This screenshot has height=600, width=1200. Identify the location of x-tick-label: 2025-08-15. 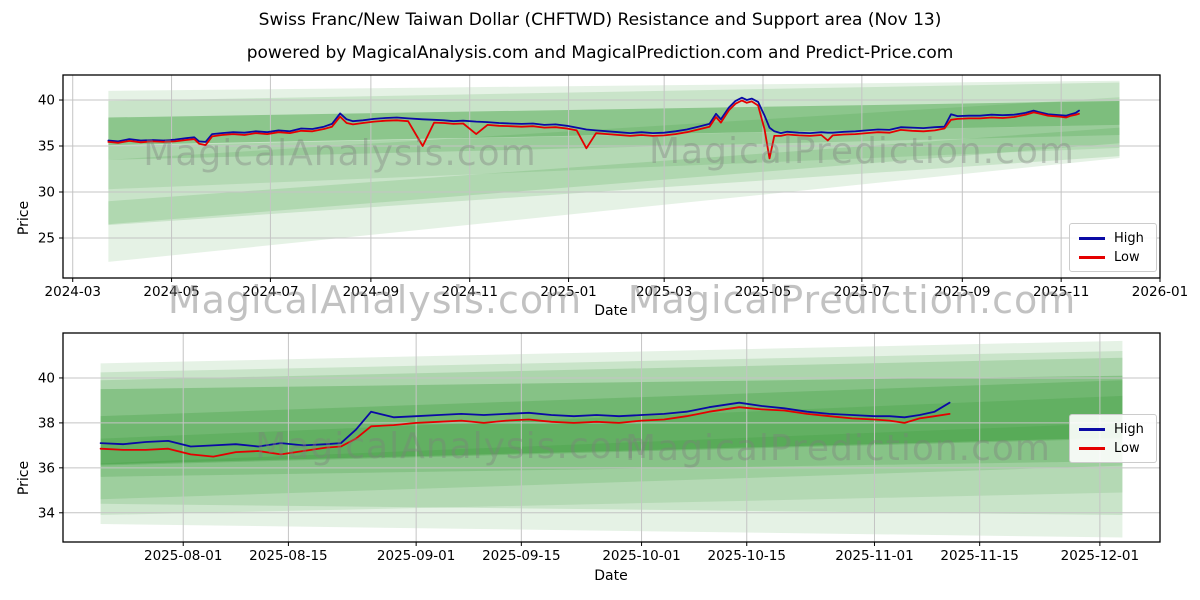
(288, 556).